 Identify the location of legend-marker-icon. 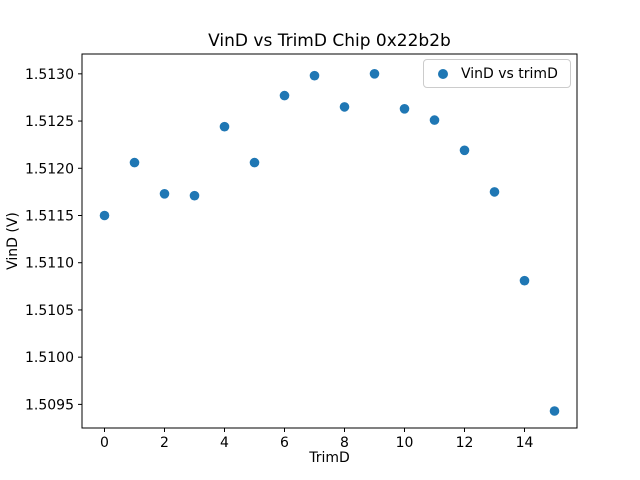
(443, 73).